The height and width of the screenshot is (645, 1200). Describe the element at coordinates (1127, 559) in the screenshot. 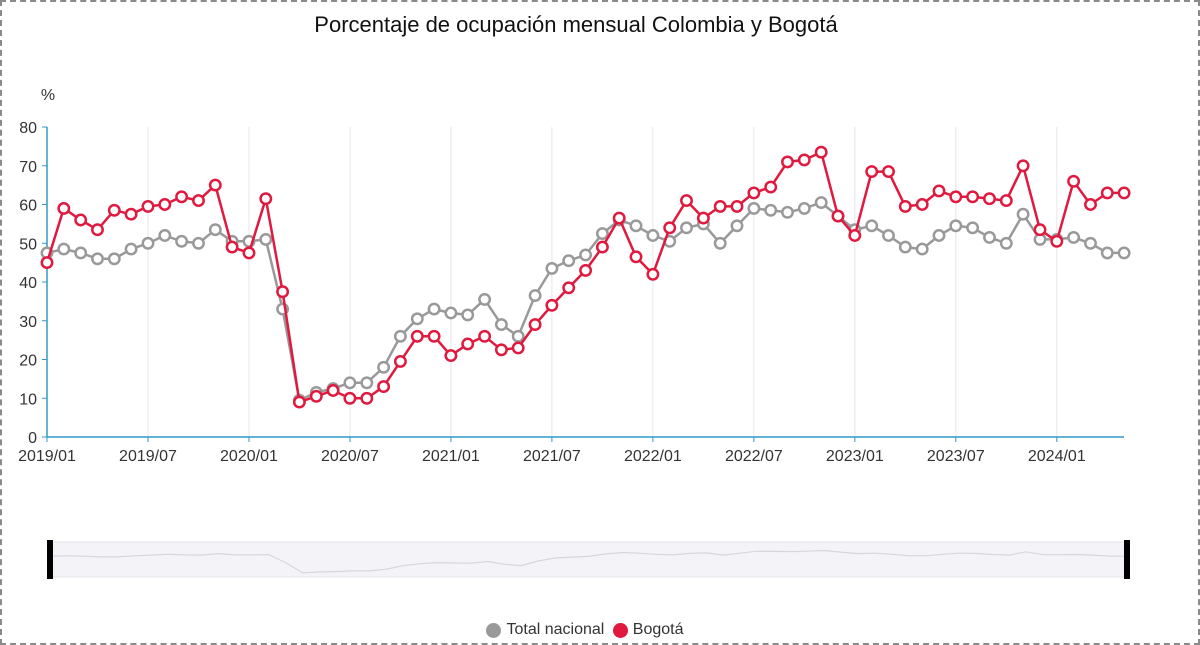

I see `slider-handle-right` at that location.